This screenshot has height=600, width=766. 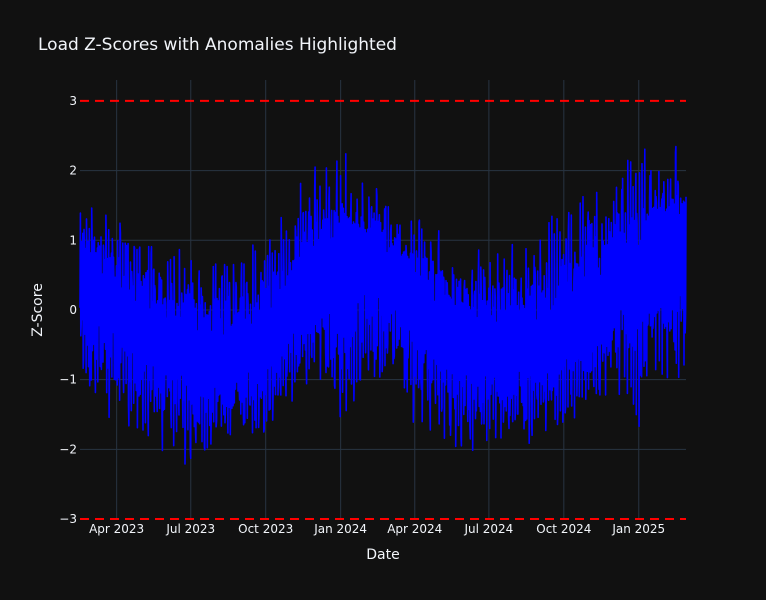 I want to click on x-axis-title: Date, so click(x=382, y=555).